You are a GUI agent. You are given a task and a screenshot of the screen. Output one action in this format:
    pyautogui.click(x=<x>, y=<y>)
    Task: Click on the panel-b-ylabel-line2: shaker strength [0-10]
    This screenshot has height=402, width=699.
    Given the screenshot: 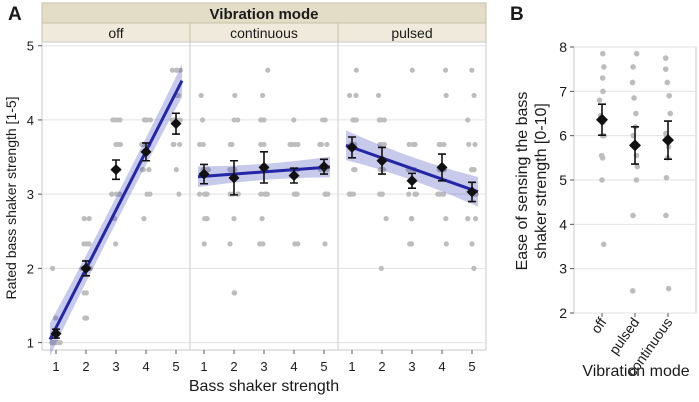 What is the action you would take?
    pyautogui.click(x=541, y=181)
    